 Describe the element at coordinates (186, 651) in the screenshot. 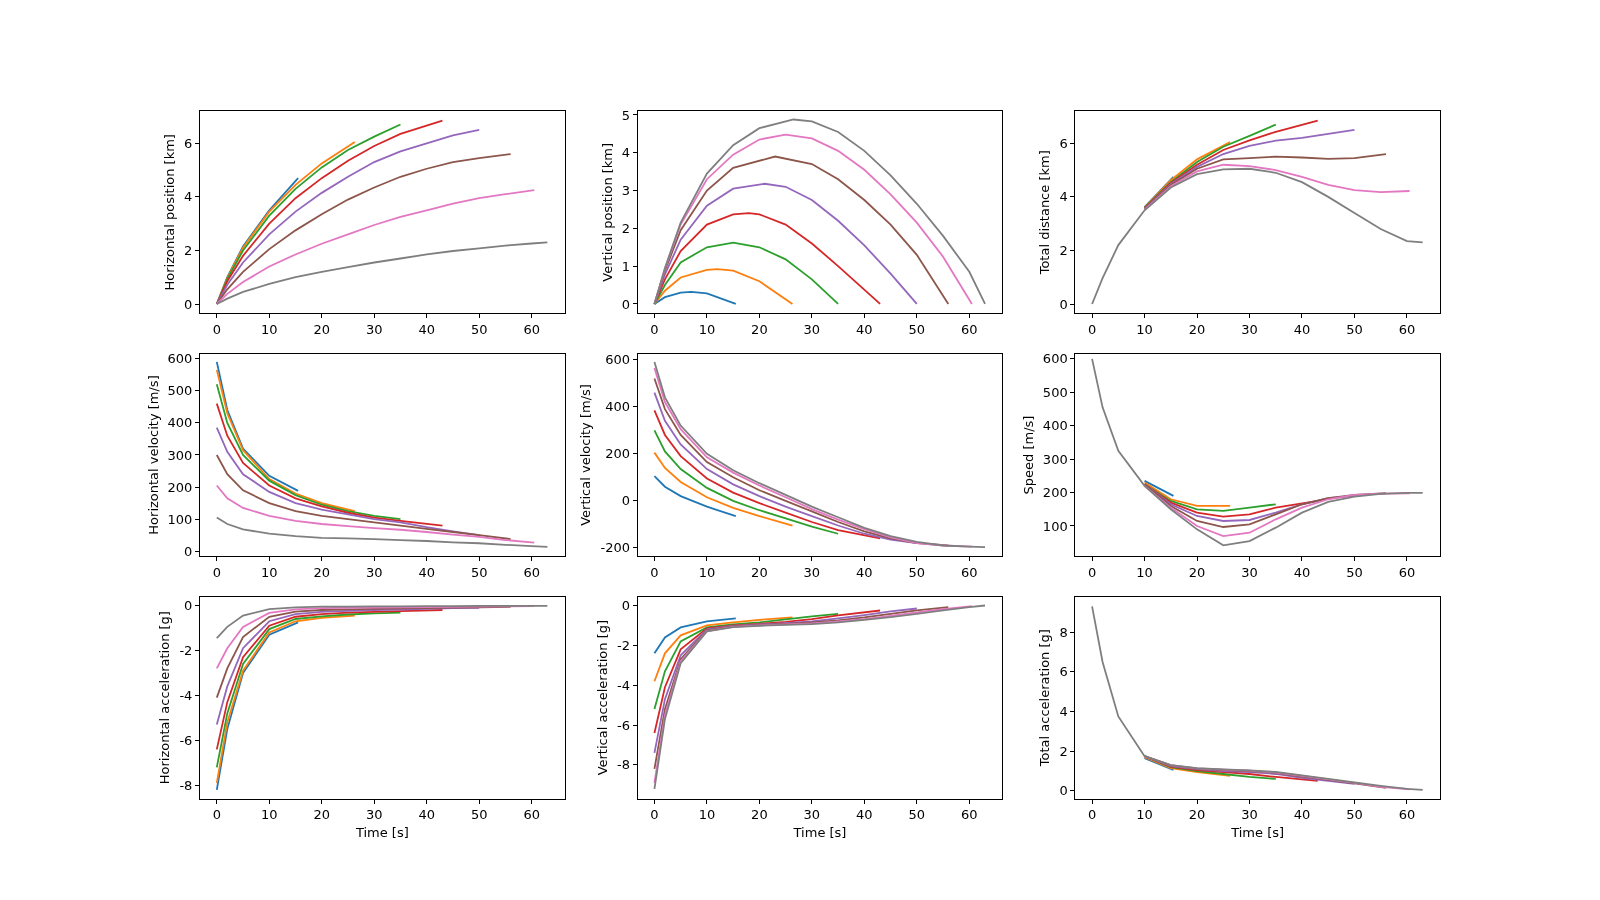

I see `y-tick-label: -2` at that location.